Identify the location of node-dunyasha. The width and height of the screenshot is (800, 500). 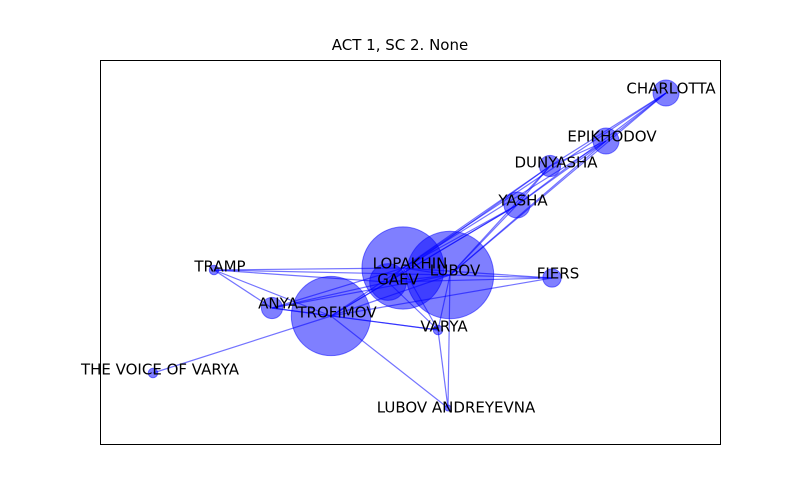
(550, 166).